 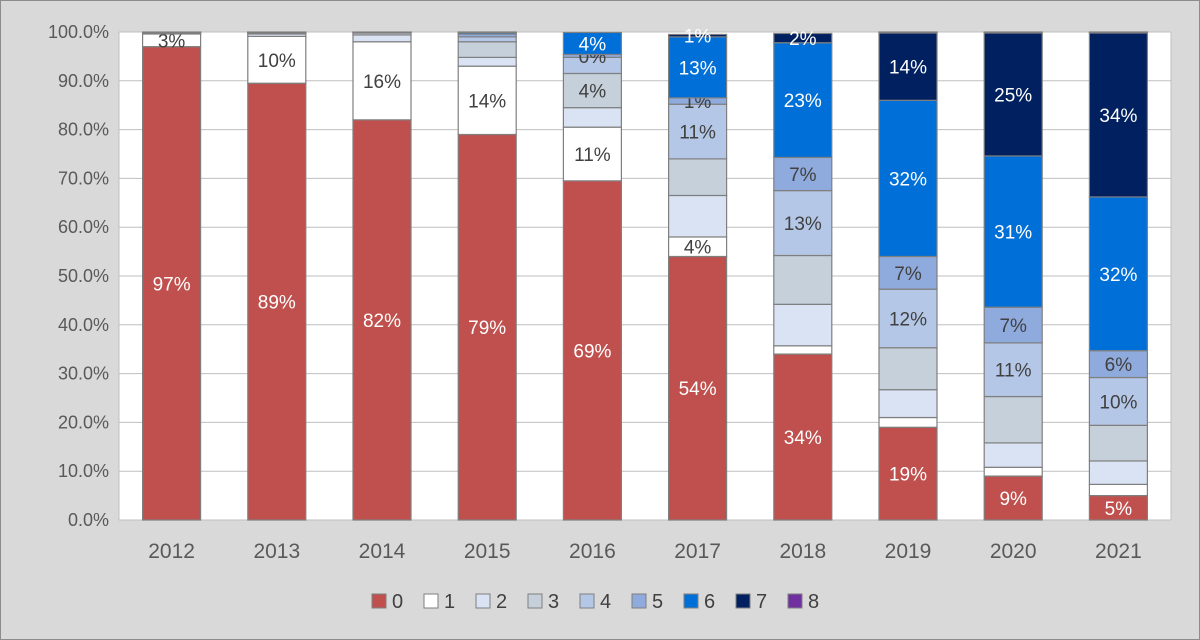 I want to click on data-label-2020-s5: 7%, so click(x=1013, y=326).